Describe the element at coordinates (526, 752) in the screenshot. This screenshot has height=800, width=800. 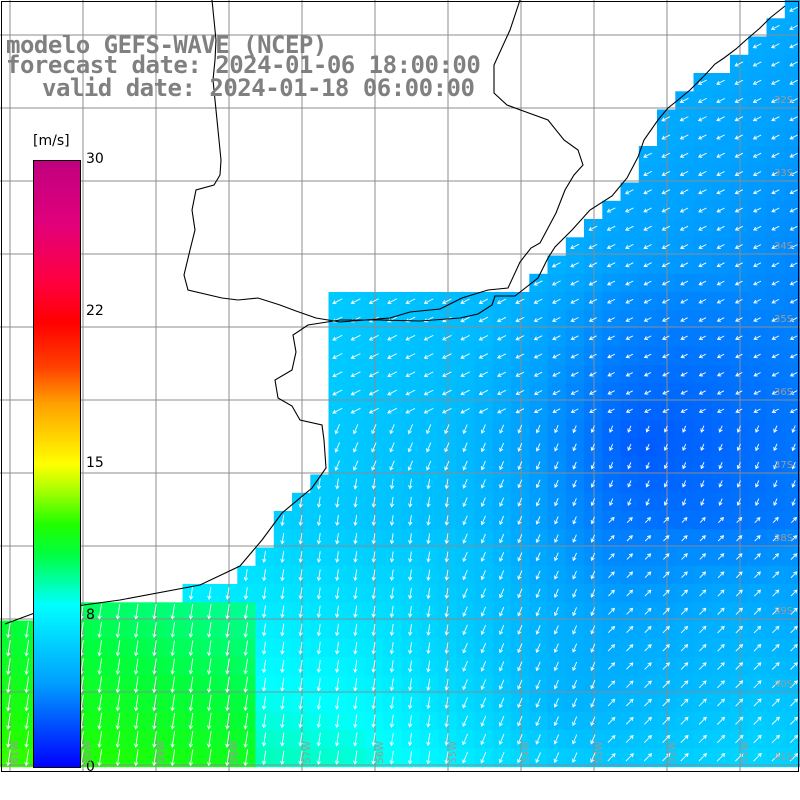
I see `lon-label: 54W` at that location.